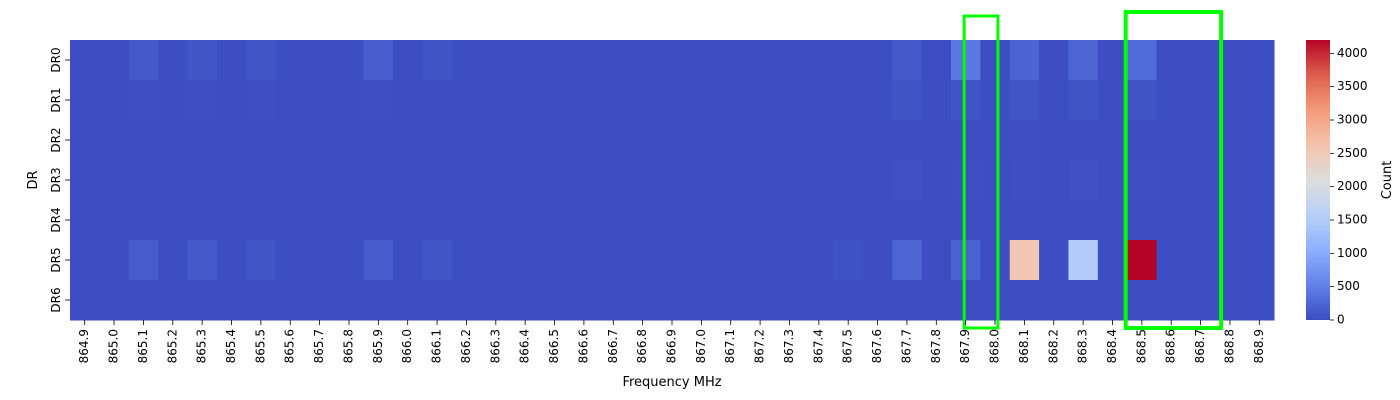  What do you see at coordinates (730, 346) in the screenshot?
I see `x-tick-label: 867.1` at bounding box center [730, 346].